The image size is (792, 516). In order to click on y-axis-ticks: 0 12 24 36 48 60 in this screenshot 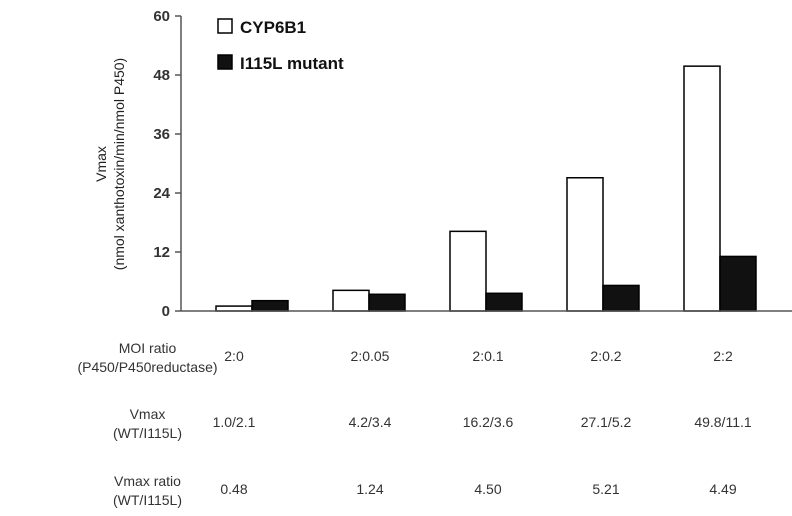, I will do `click(167, 164)`.